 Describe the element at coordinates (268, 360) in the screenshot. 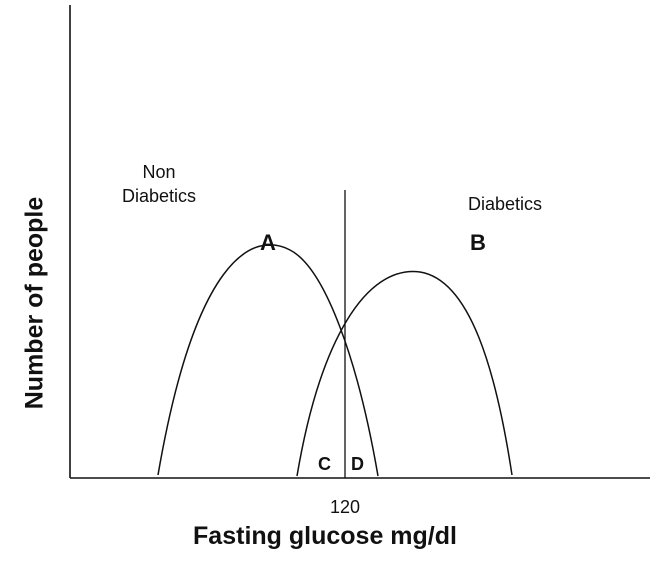

I see `curve-a-non-diabetics` at that location.